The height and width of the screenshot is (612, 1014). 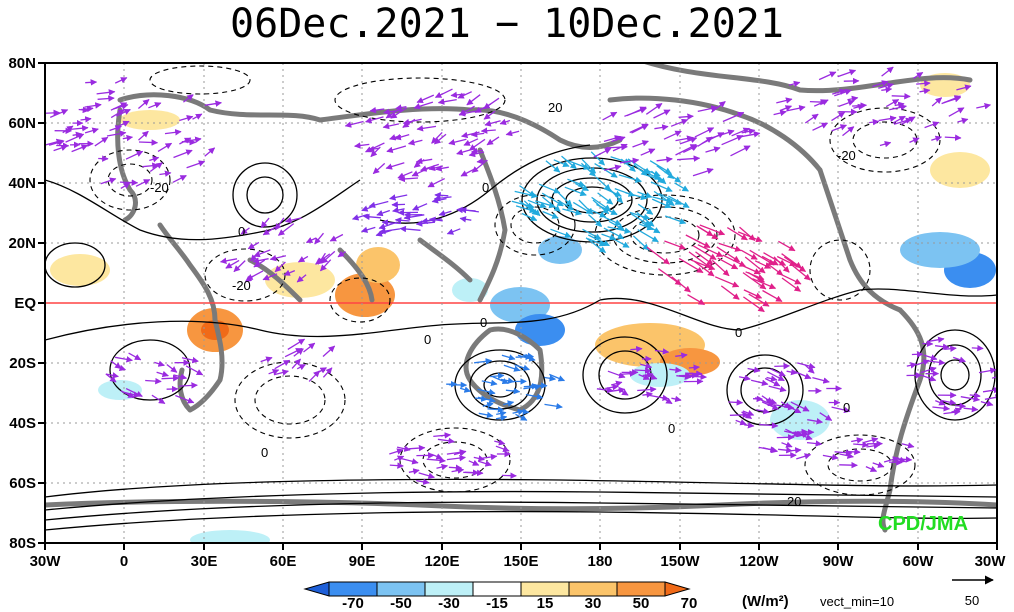 What do you see at coordinates (923, 524) in the screenshot?
I see `credit-label: CPD/JMA` at bounding box center [923, 524].